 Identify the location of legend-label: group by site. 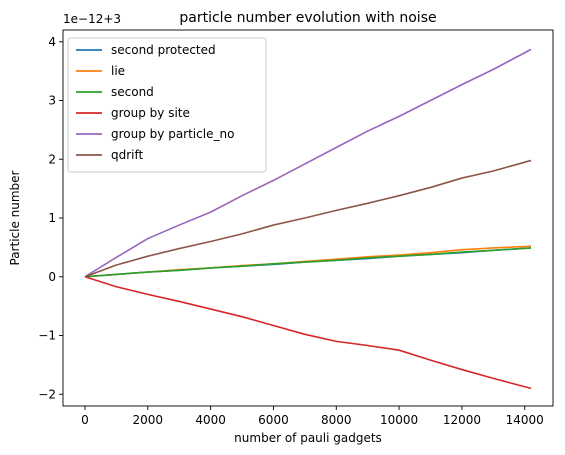
(150, 113).